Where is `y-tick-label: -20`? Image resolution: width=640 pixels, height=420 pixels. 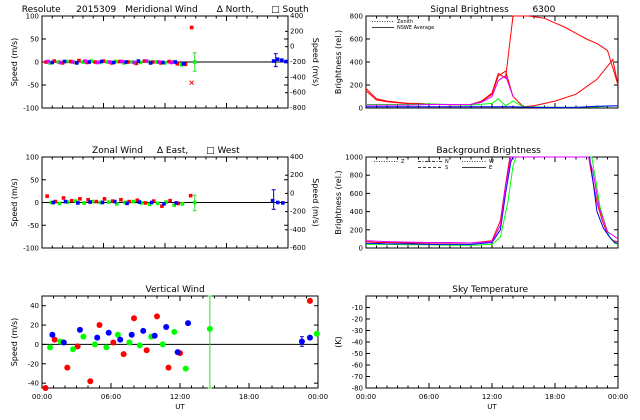 y-tick-label: -20 is located at coordinates (33, 364).